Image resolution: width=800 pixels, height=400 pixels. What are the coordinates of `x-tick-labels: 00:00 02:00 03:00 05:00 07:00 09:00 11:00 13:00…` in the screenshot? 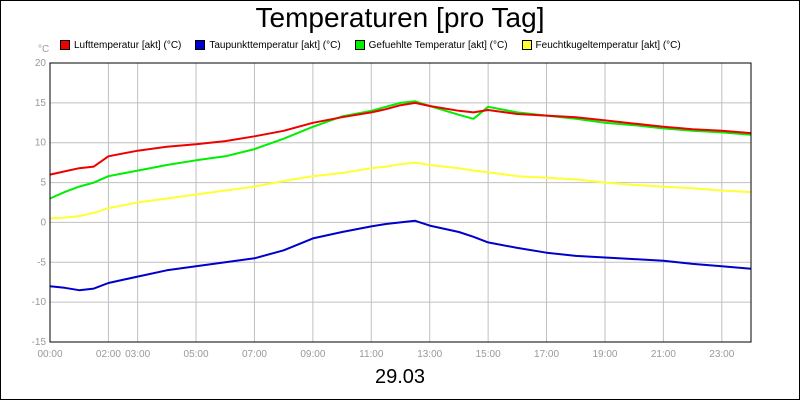 It's located at (385, 354).